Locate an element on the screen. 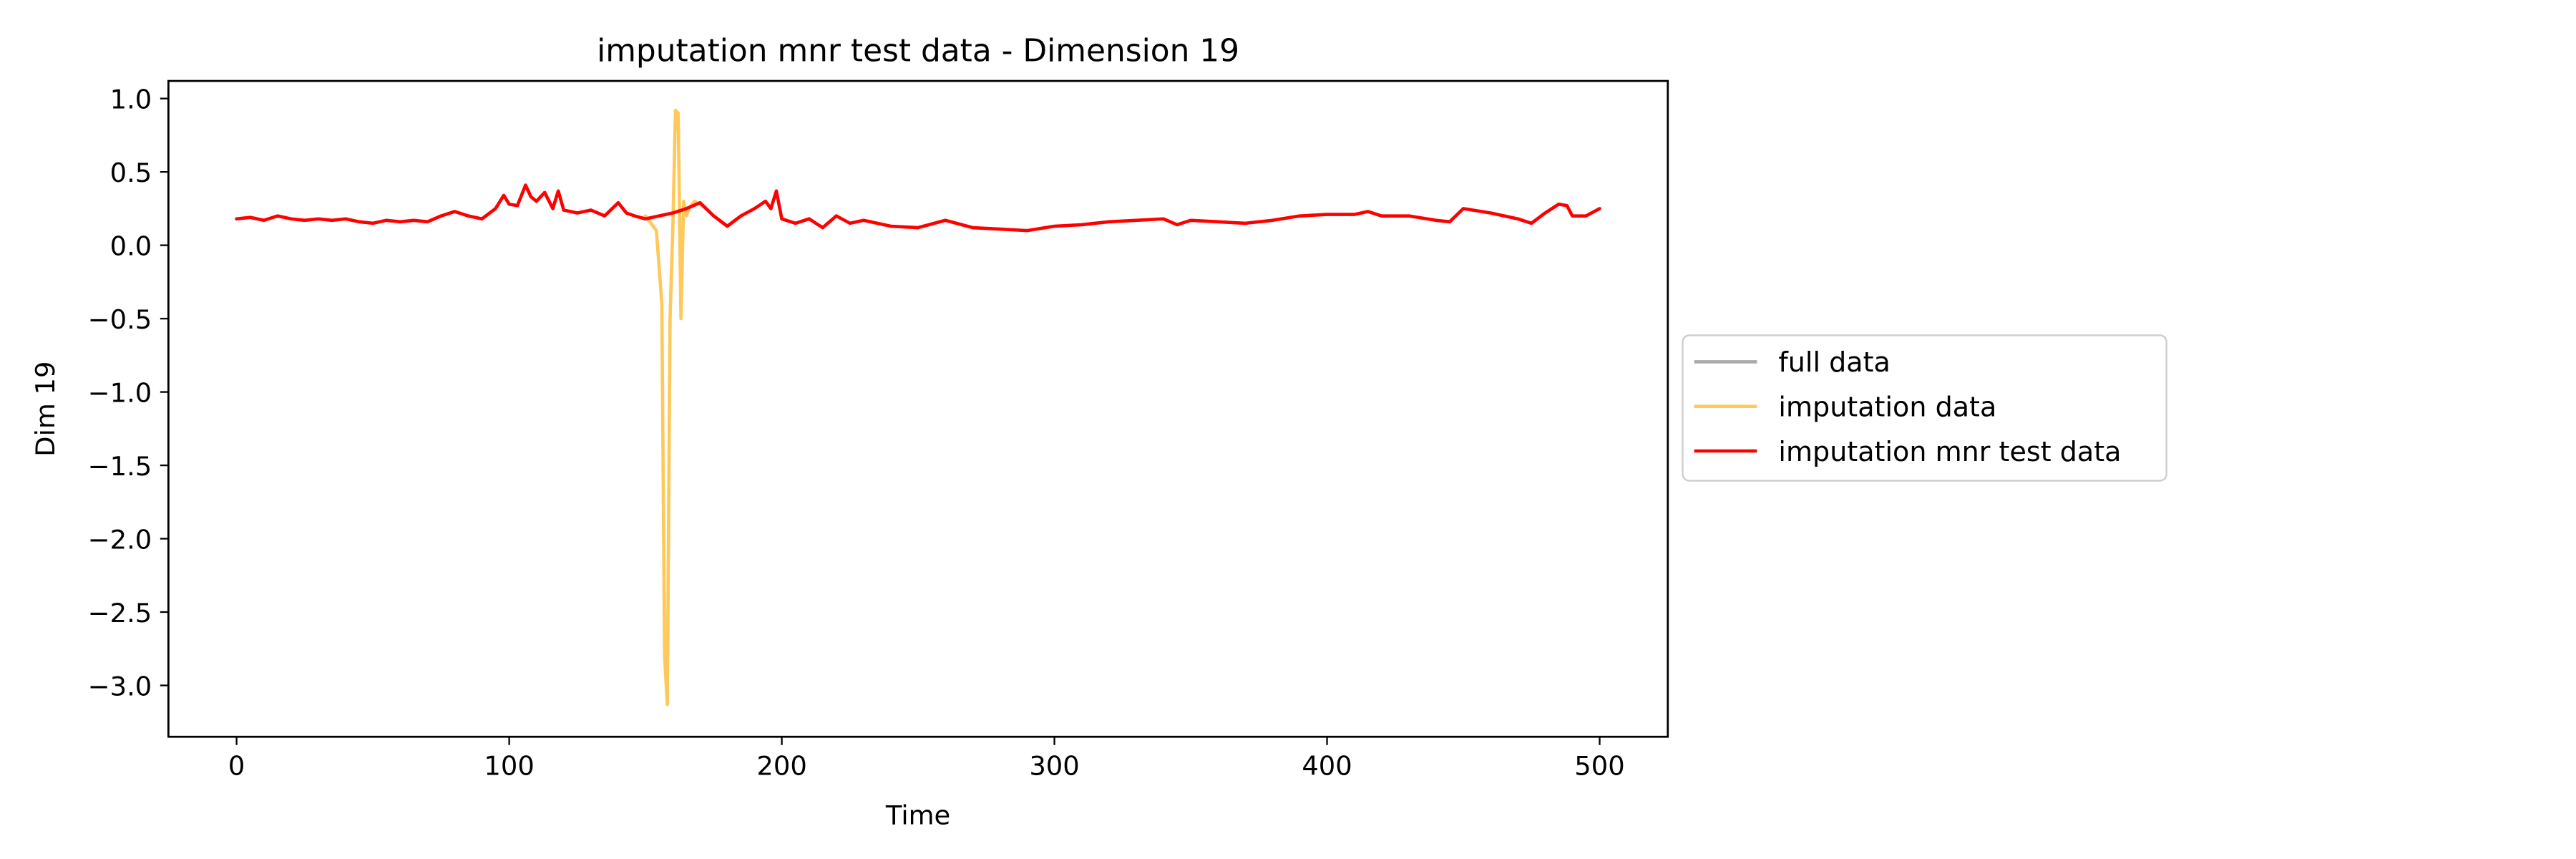 This screenshot has height=859, width=2576. x-tick-label: 400 is located at coordinates (1327, 765).